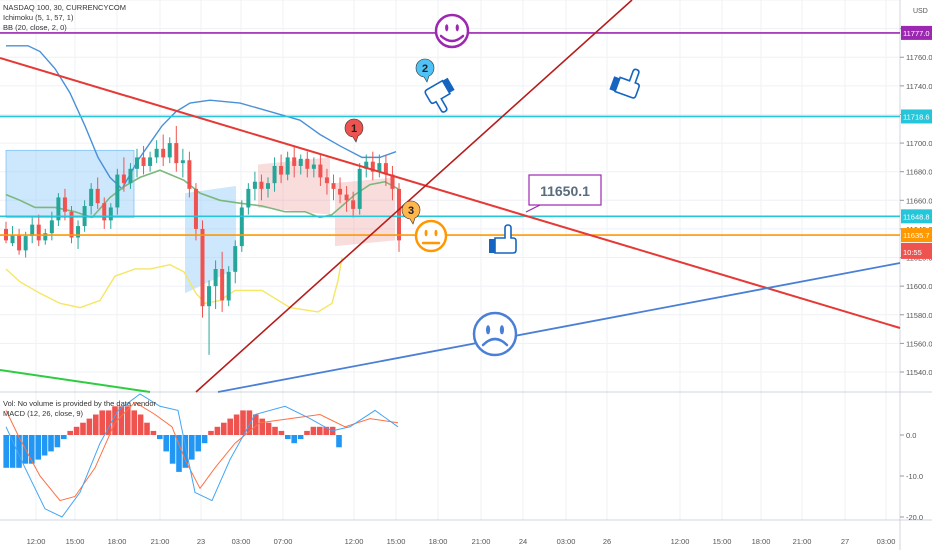 The height and width of the screenshot is (550, 932). I want to click on marker-1-label: 1, so click(354, 129).